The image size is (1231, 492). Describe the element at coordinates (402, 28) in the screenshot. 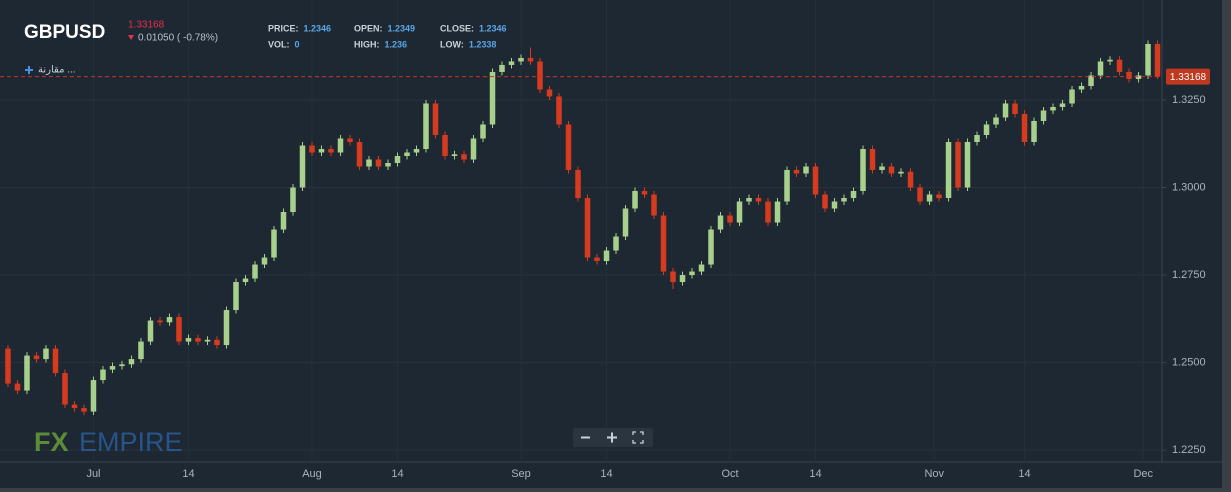

I see `stat-value: 1.2349` at that location.